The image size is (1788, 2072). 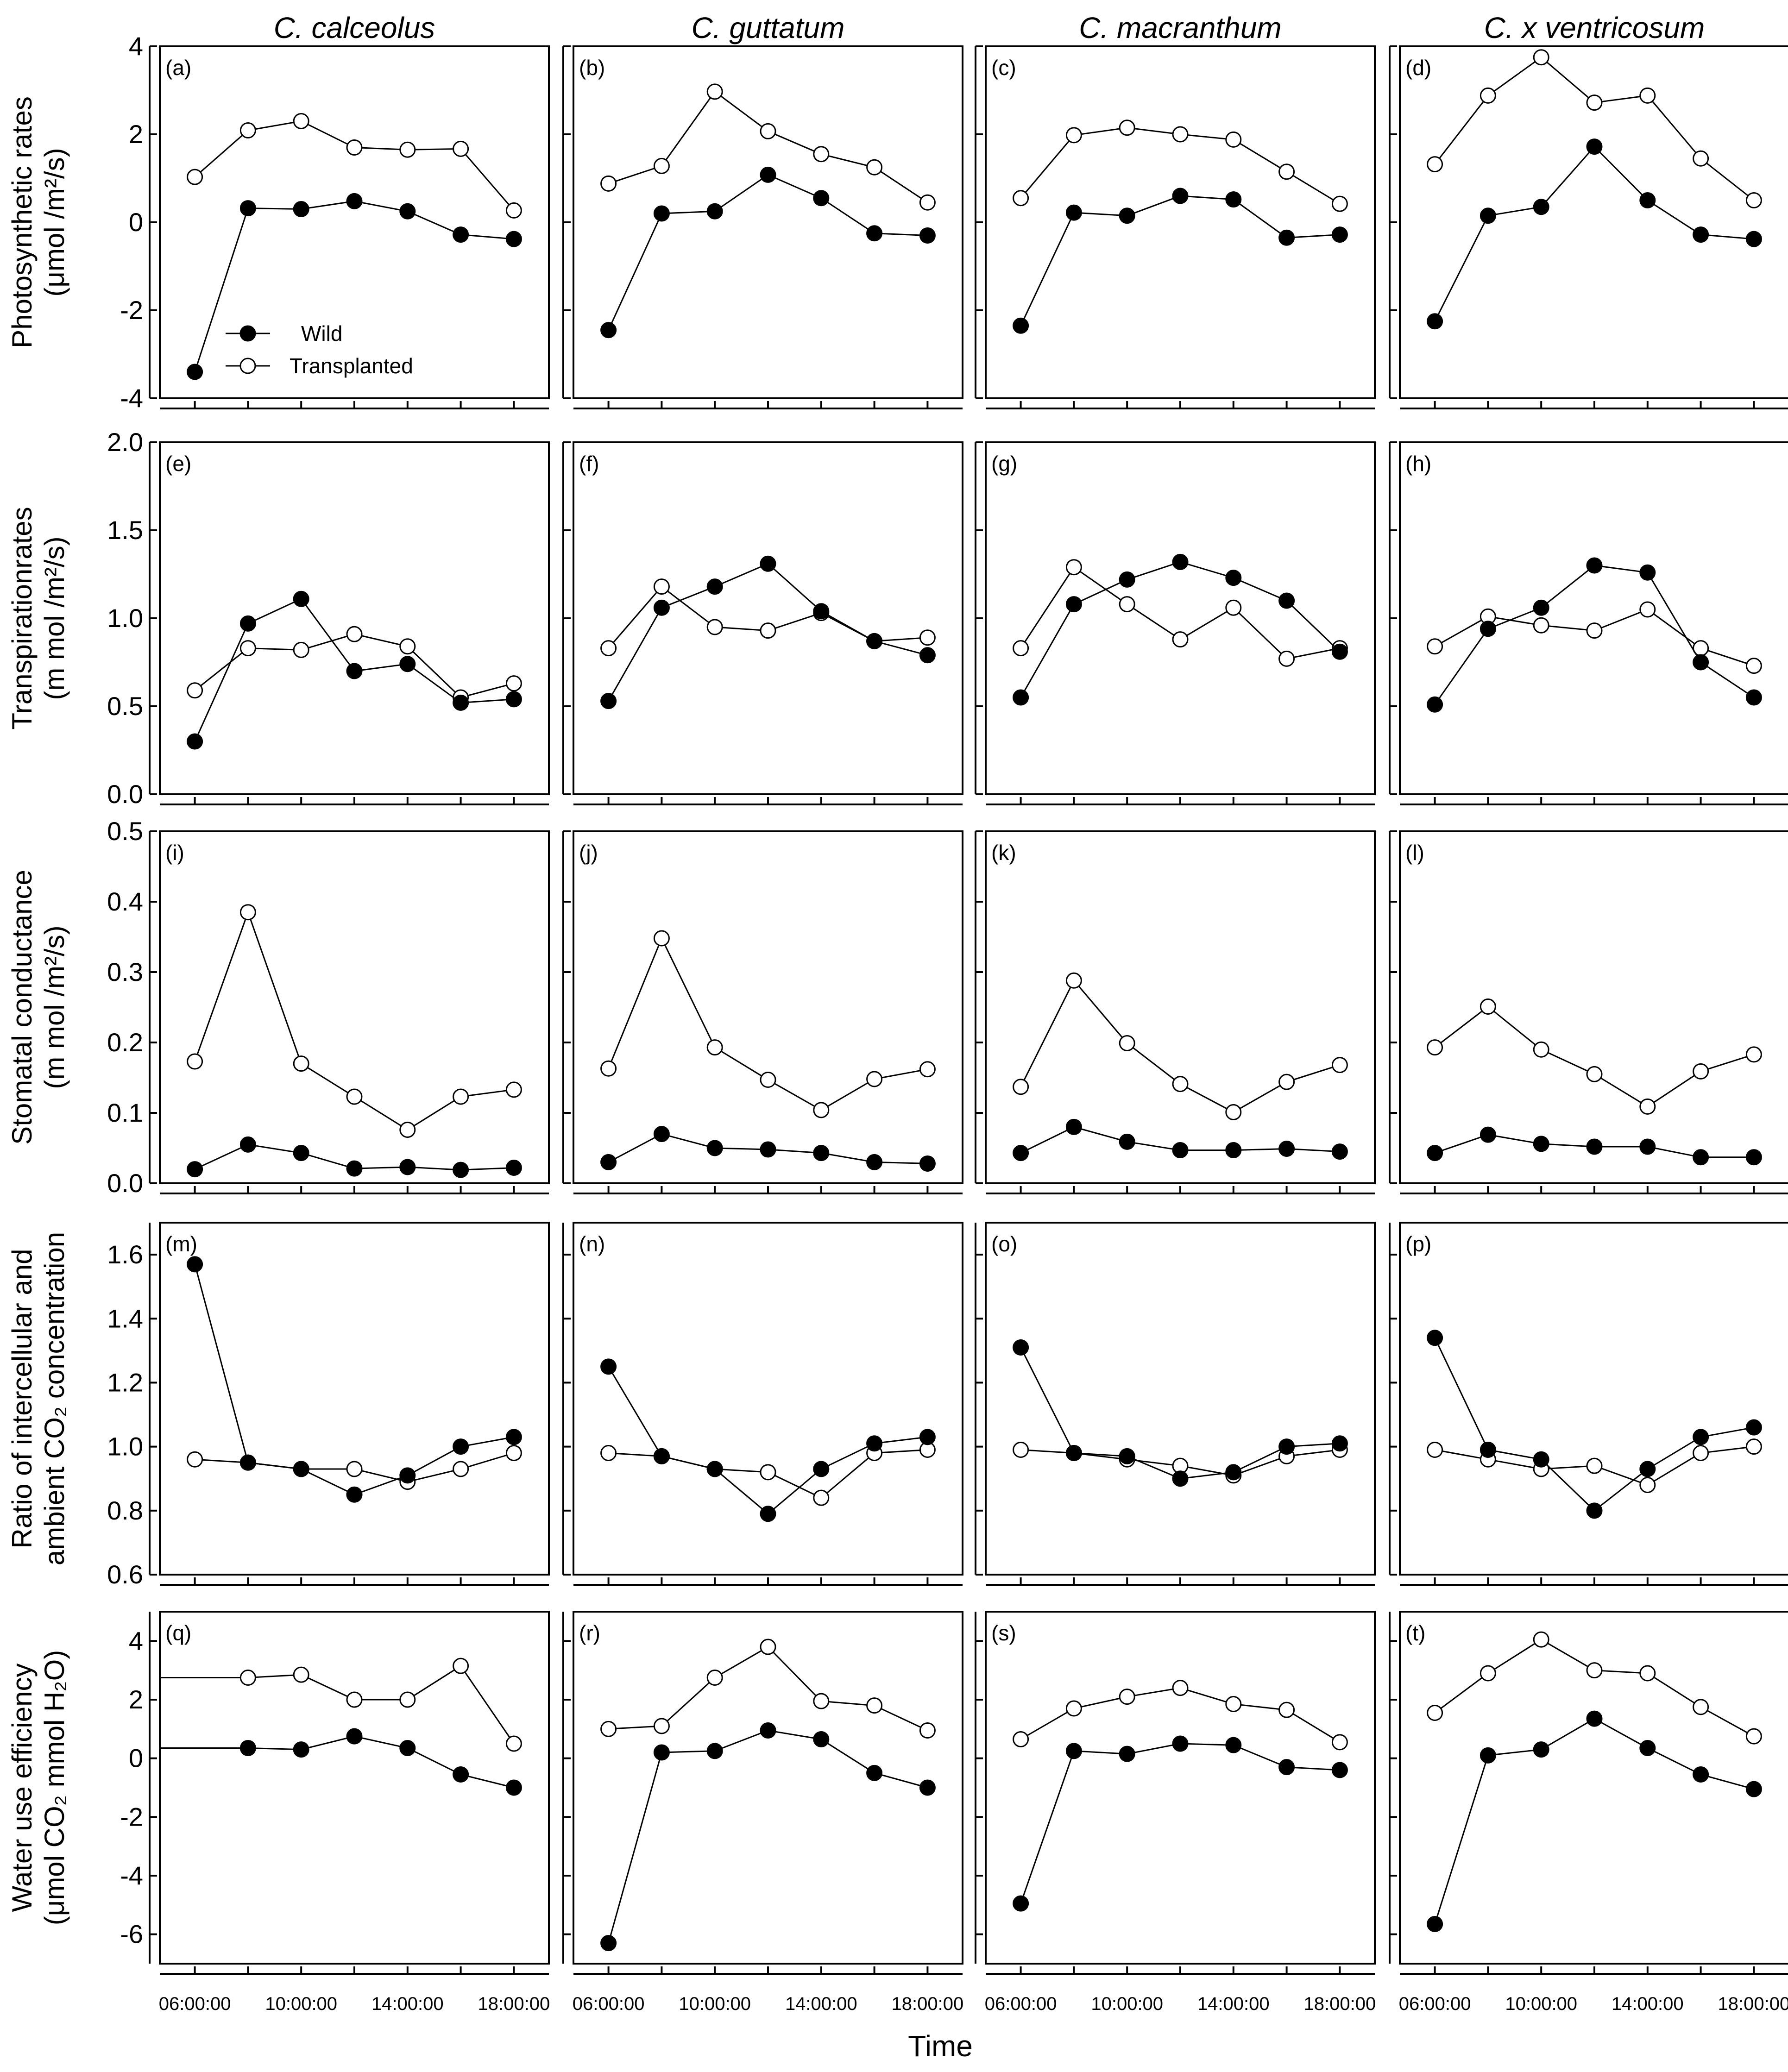 I want to click on species-title: C. macranthum, so click(x=1180, y=27).